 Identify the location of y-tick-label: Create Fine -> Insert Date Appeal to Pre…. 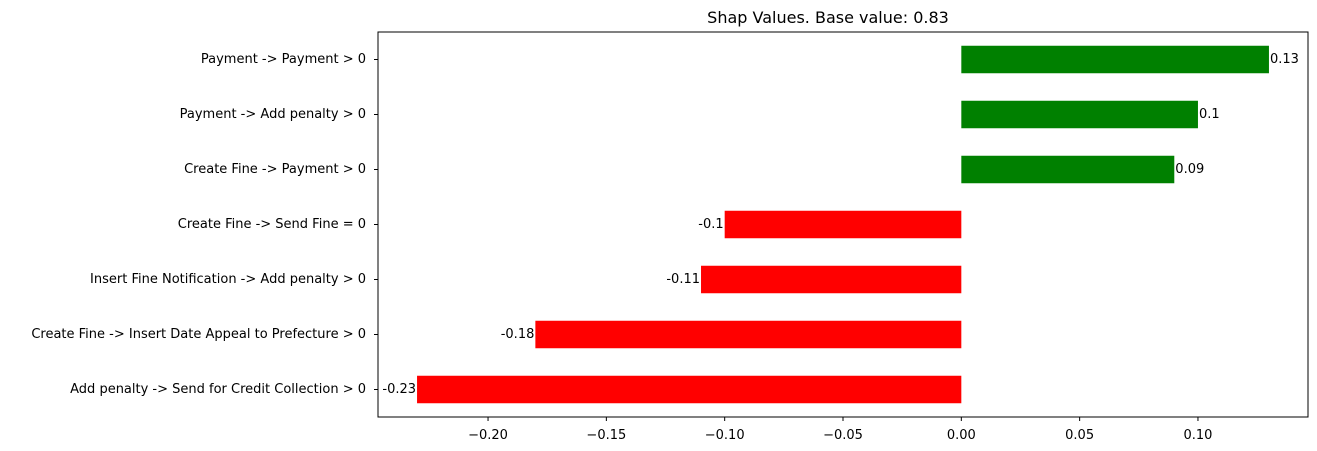
(198, 334).